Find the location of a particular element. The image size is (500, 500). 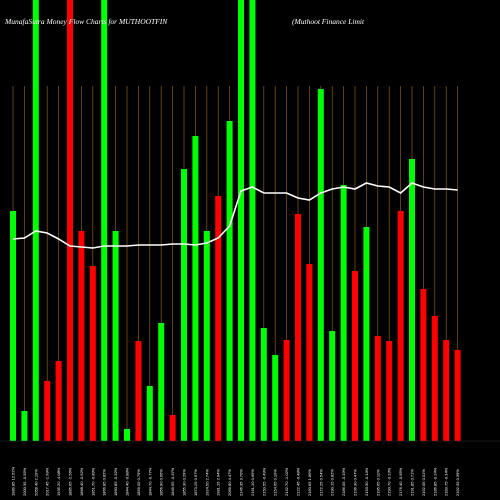

x-tick-label: 2196.30 0.47% is located at coordinates (355, 482).